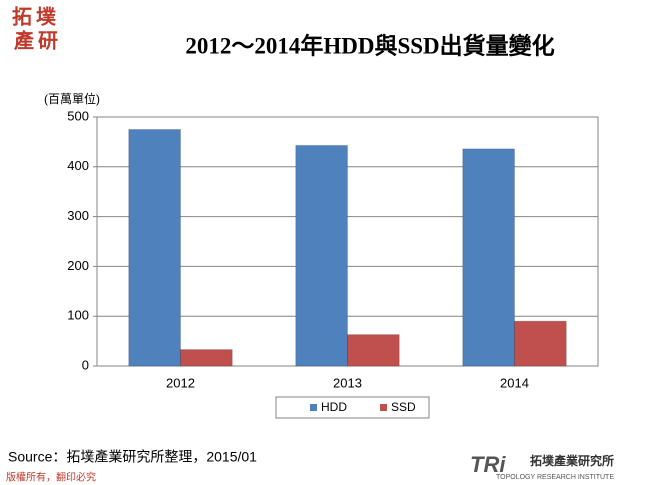  I want to click on legend-label: SSD, so click(403, 407).